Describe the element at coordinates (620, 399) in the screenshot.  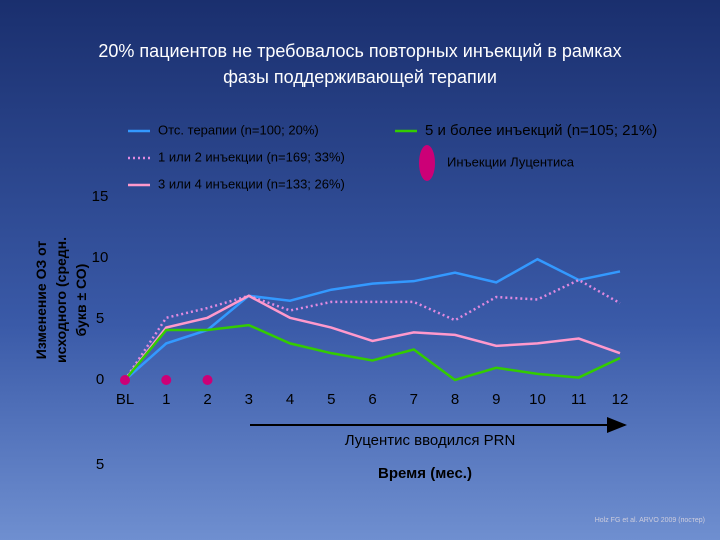
I see `x-tick-label: 12` at that location.